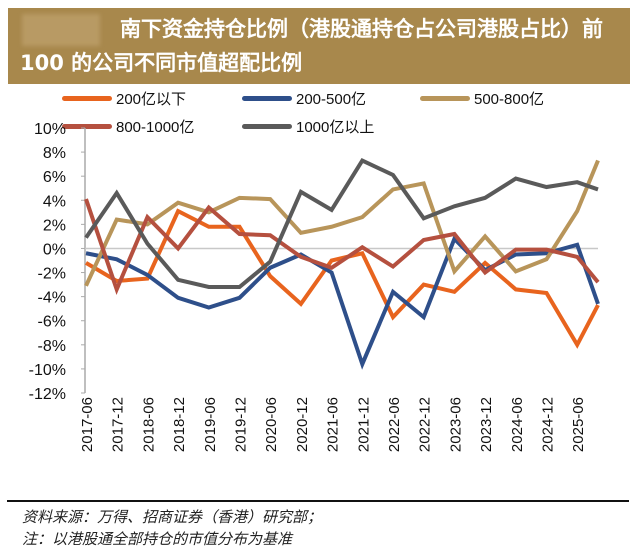 The height and width of the screenshot is (549, 640). I want to click on x-tick-label: 2022-12, so click(425, 424).